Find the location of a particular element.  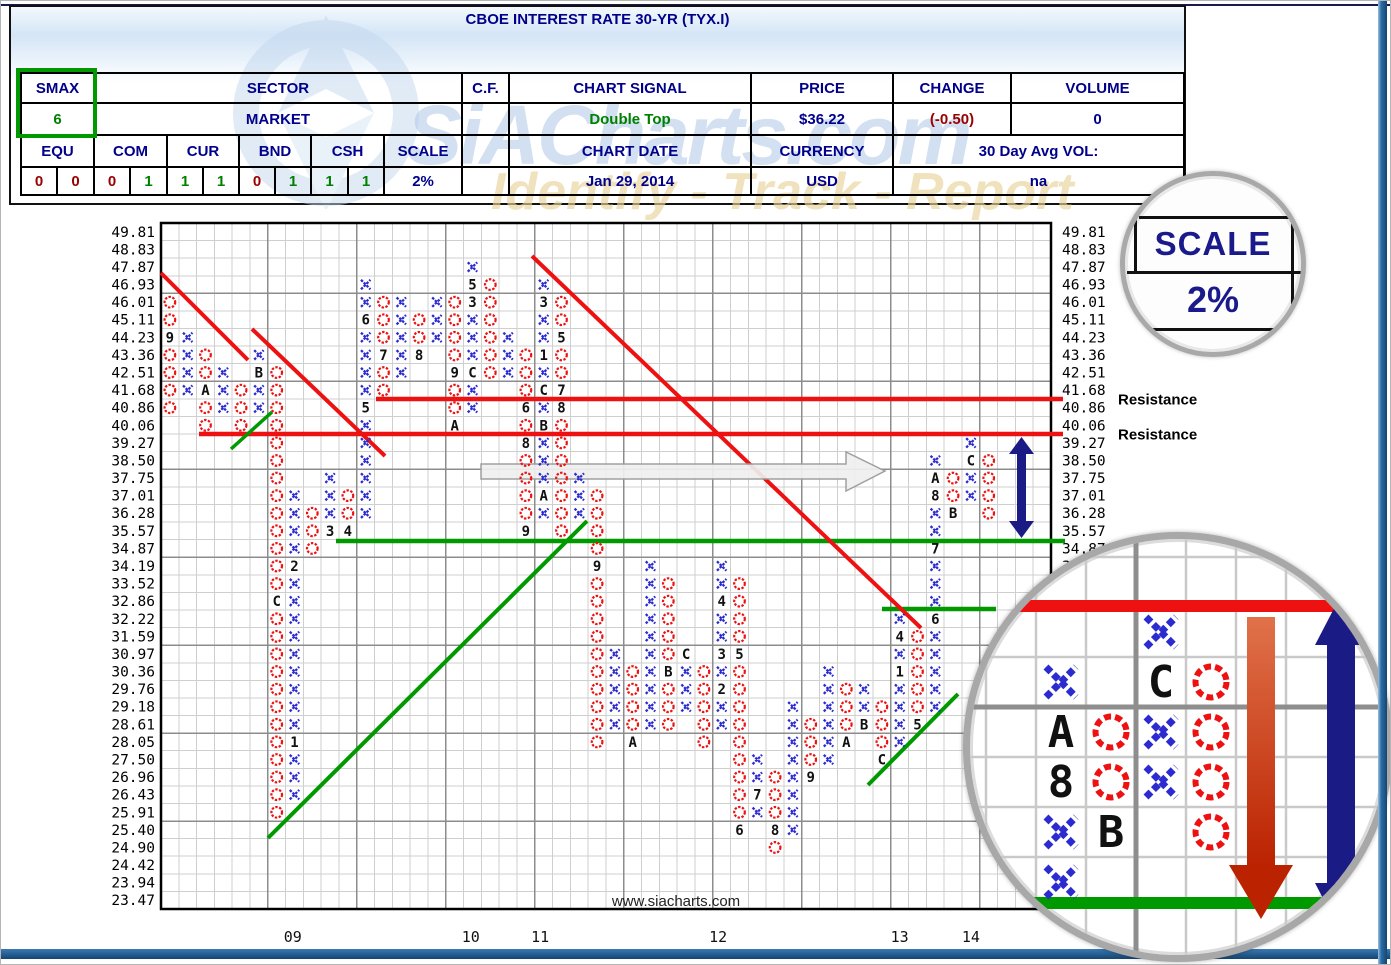

avg-vol-value: na is located at coordinates (1039, 181).